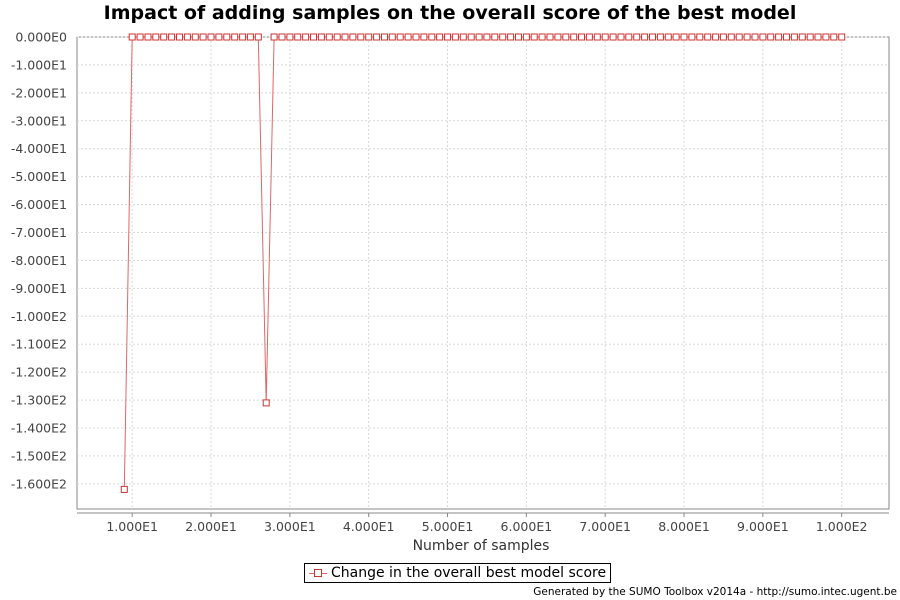 This screenshot has height=600, width=900. What do you see at coordinates (605, 526) in the screenshot?
I see `x-tick-label: 7.000E1` at bounding box center [605, 526].